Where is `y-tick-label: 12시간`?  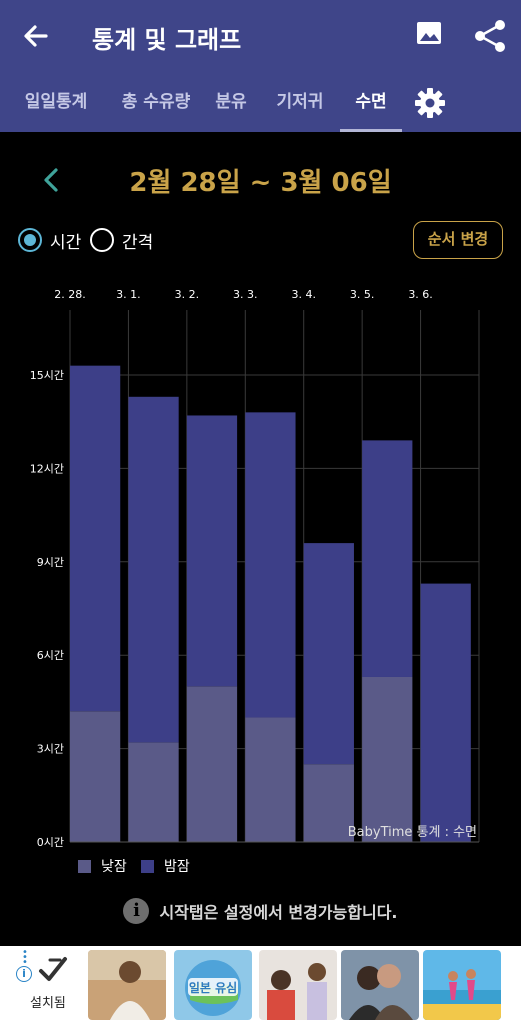 y-tick-label: 12시간 is located at coordinates (47, 468).